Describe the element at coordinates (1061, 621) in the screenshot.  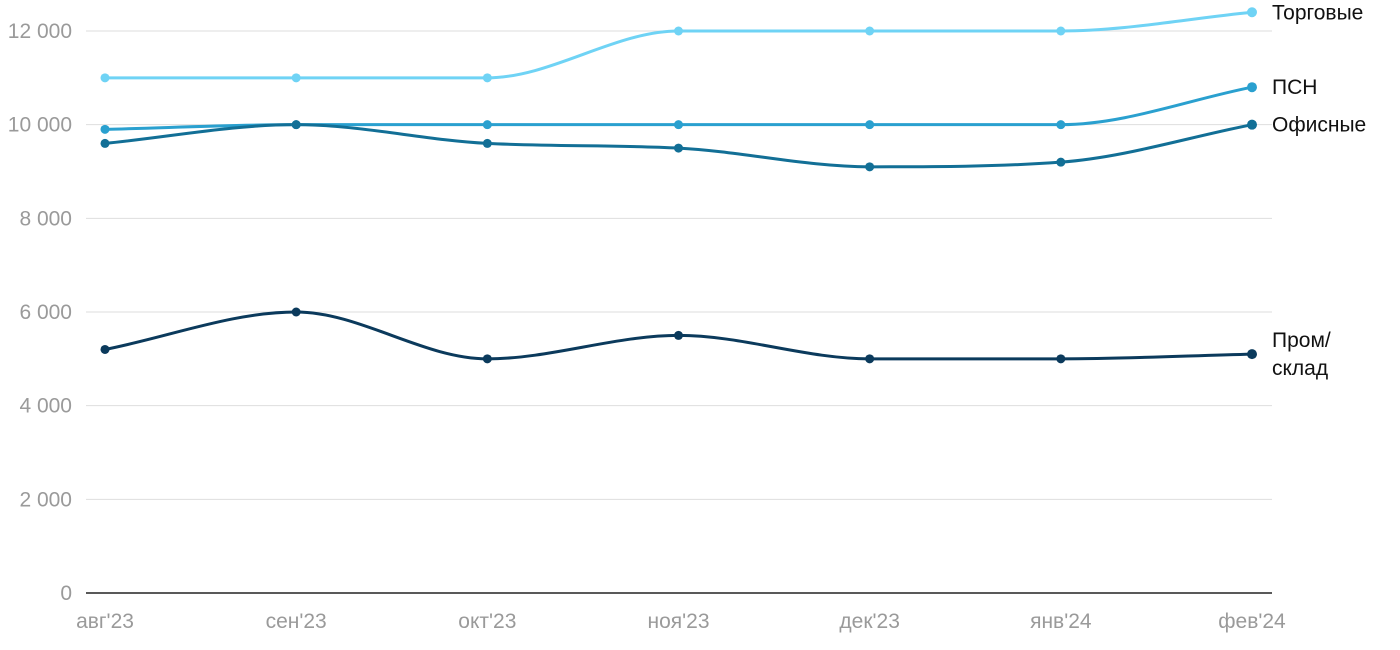
I see `x-tick-label: янв'24` at that location.